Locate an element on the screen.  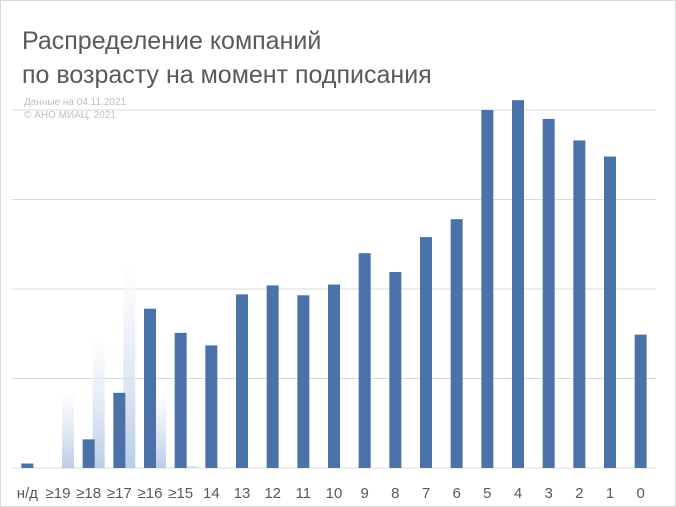
x-axis-labels: н/д ≥19 ≥18 ≥17 ≥16 ≥15 14 13 12 11 10 9 8 7 6 5 4 3 2 1 0 is located at coordinates (331, 493).